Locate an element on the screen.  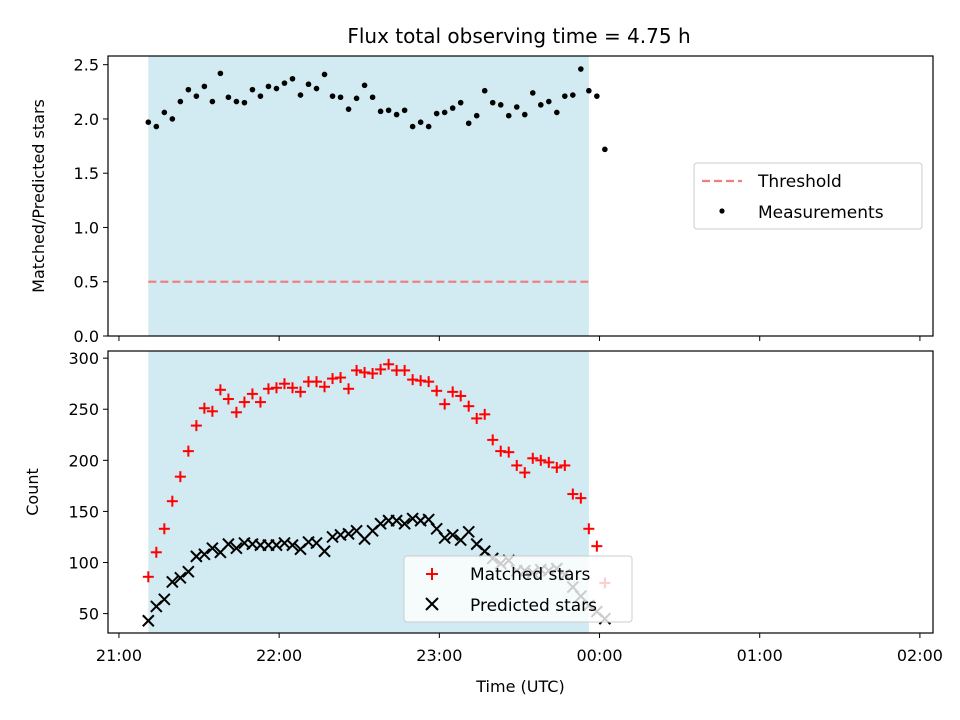
measurement-points is located at coordinates (376, 109).